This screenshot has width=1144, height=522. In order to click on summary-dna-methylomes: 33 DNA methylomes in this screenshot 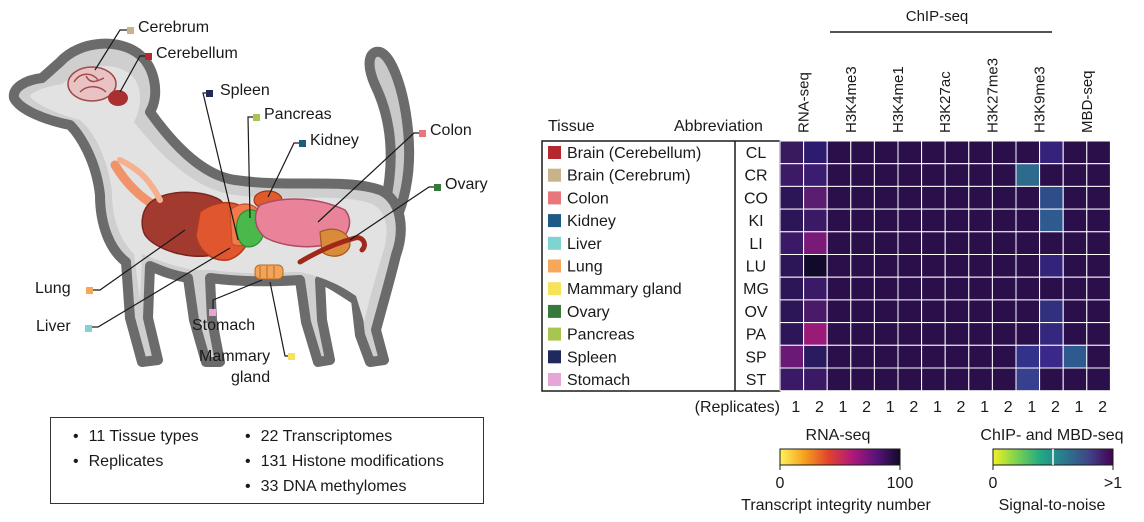, I will do `click(326, 487)`.